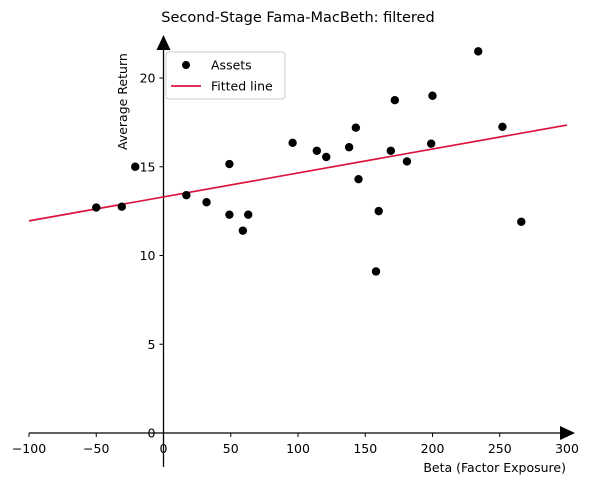  Describe the element at coordinates (433, 448) in the screenshot. I see `x-tick-label: 200` at that location.